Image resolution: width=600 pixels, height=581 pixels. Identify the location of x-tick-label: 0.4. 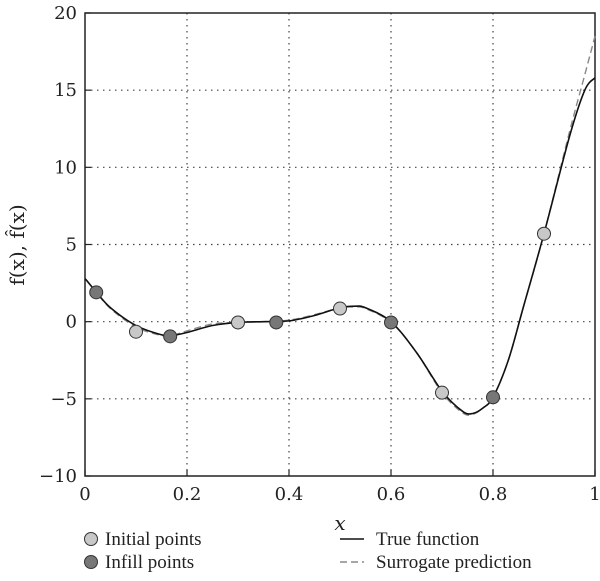
(289, 494).